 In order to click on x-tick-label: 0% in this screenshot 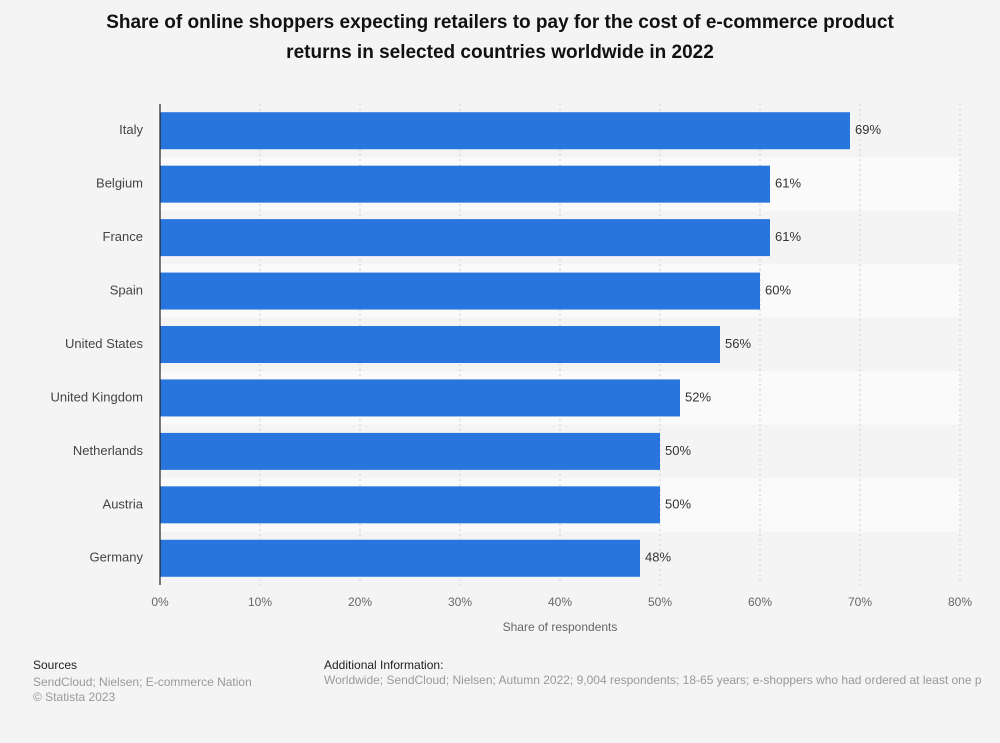, I will do `click(160, 602)`.